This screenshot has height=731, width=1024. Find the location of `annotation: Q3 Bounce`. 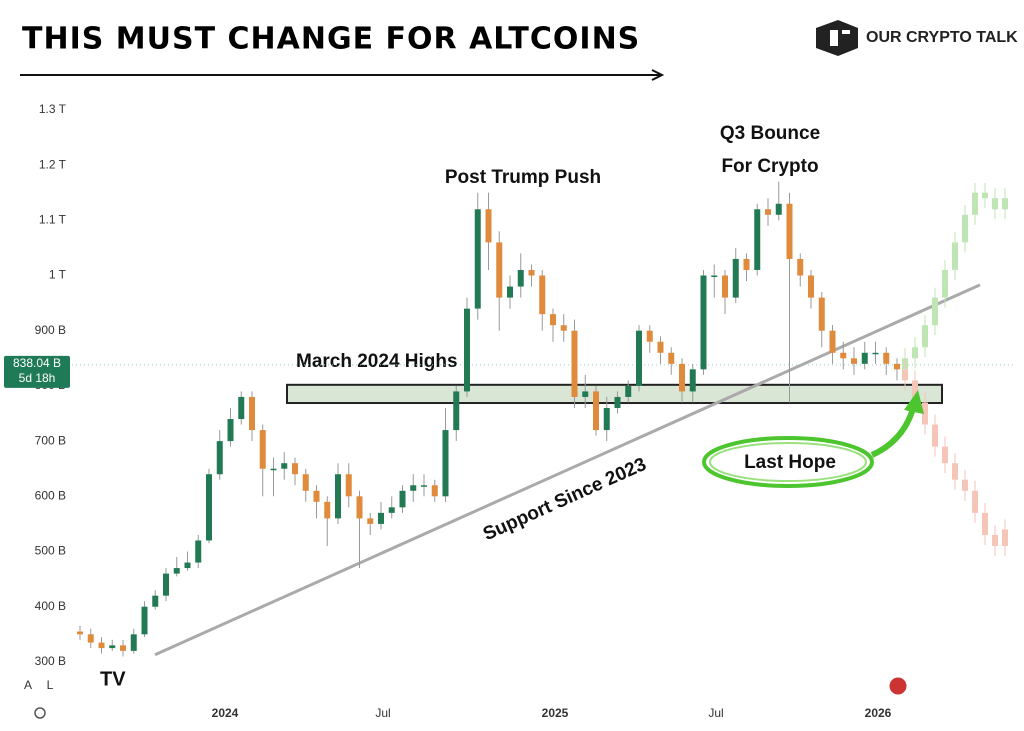

annotation: Q3 Bounce is located at coordinates (770, 133).